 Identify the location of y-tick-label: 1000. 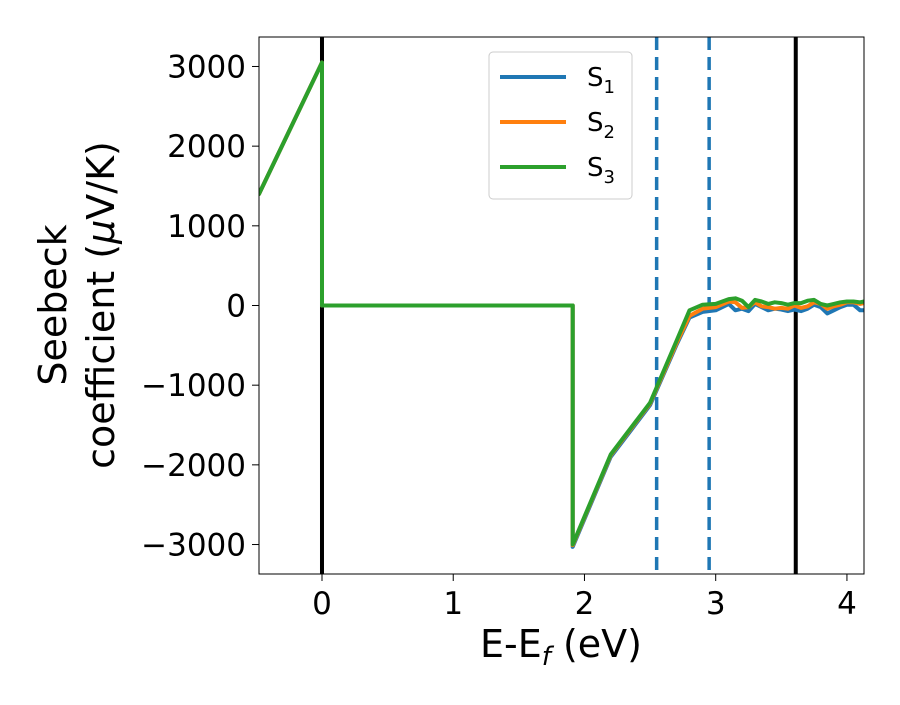
(206, 227).